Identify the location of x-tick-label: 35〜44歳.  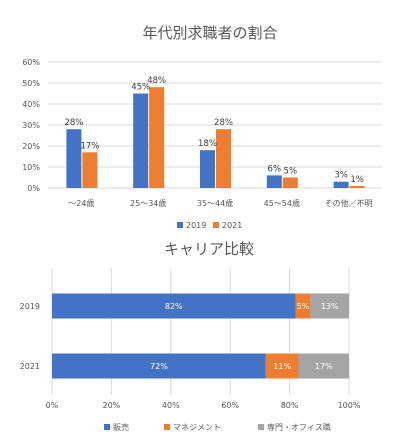
(215, 203).